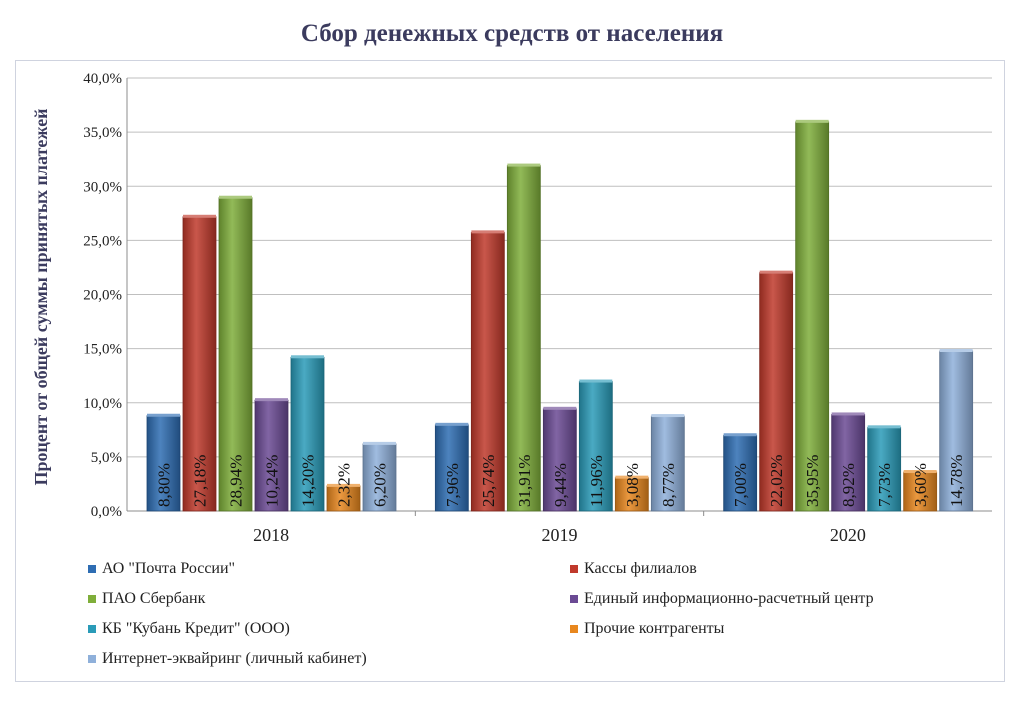 This screenshot has width=1024, height=722. What do you see at coordinates (106, 512) in the screenshot?
I see `y-tick-label: 0,0%` at bounding box center [106, 512].